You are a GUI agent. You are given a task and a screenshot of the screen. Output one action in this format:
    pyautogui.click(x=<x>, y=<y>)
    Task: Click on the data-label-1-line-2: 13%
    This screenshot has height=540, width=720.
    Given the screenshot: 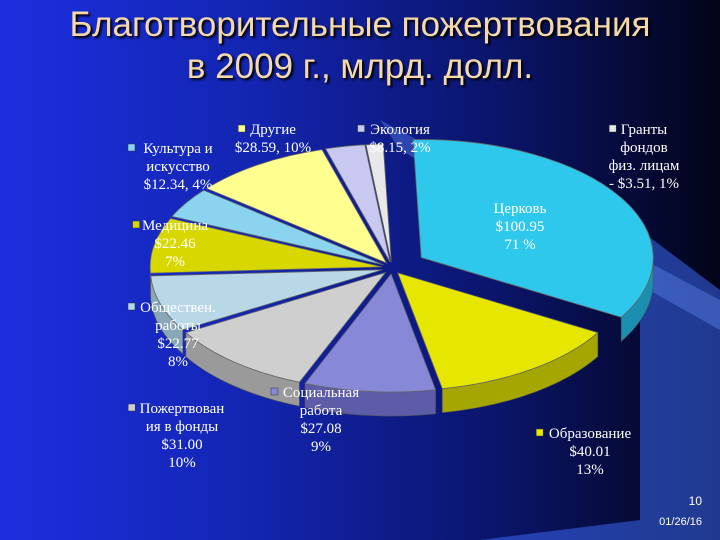 What is the action you would take?
    pyautogui.click(x=590, y=470)
    